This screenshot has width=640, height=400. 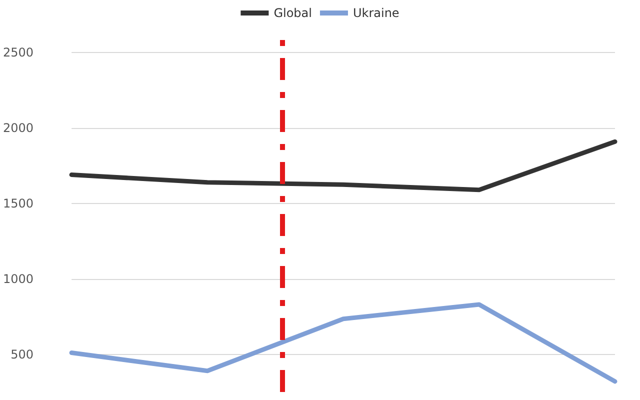 I want to click on y-tick-label: 500, so click(x=22, y=354).